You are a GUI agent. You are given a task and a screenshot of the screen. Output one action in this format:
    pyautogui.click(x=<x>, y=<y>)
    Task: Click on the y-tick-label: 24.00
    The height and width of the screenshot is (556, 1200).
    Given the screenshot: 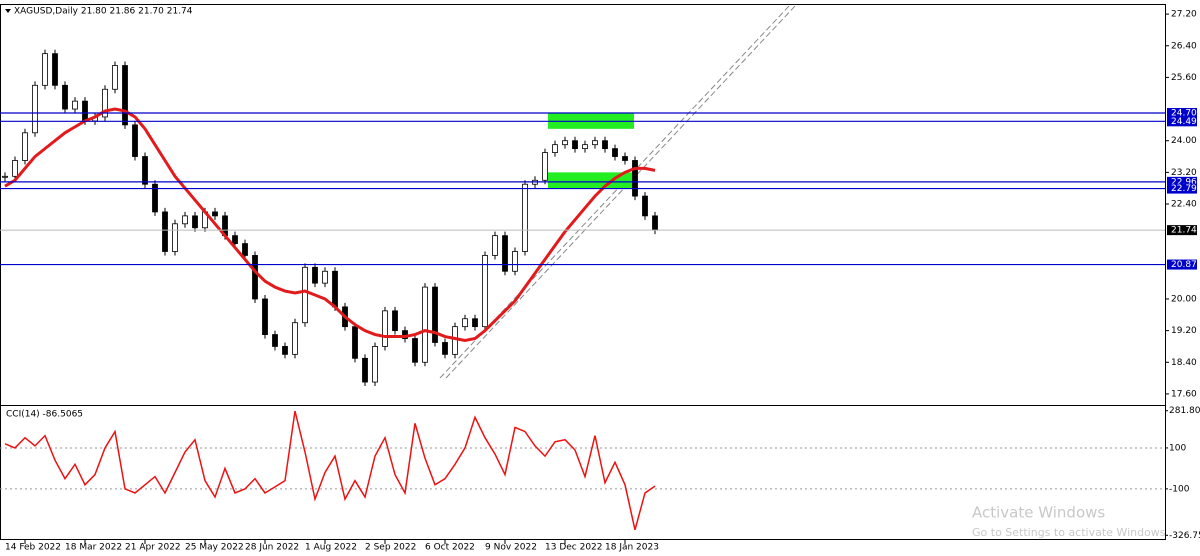 What is the action you would take?
    pyautogui.click(x=1184, y=141)
    